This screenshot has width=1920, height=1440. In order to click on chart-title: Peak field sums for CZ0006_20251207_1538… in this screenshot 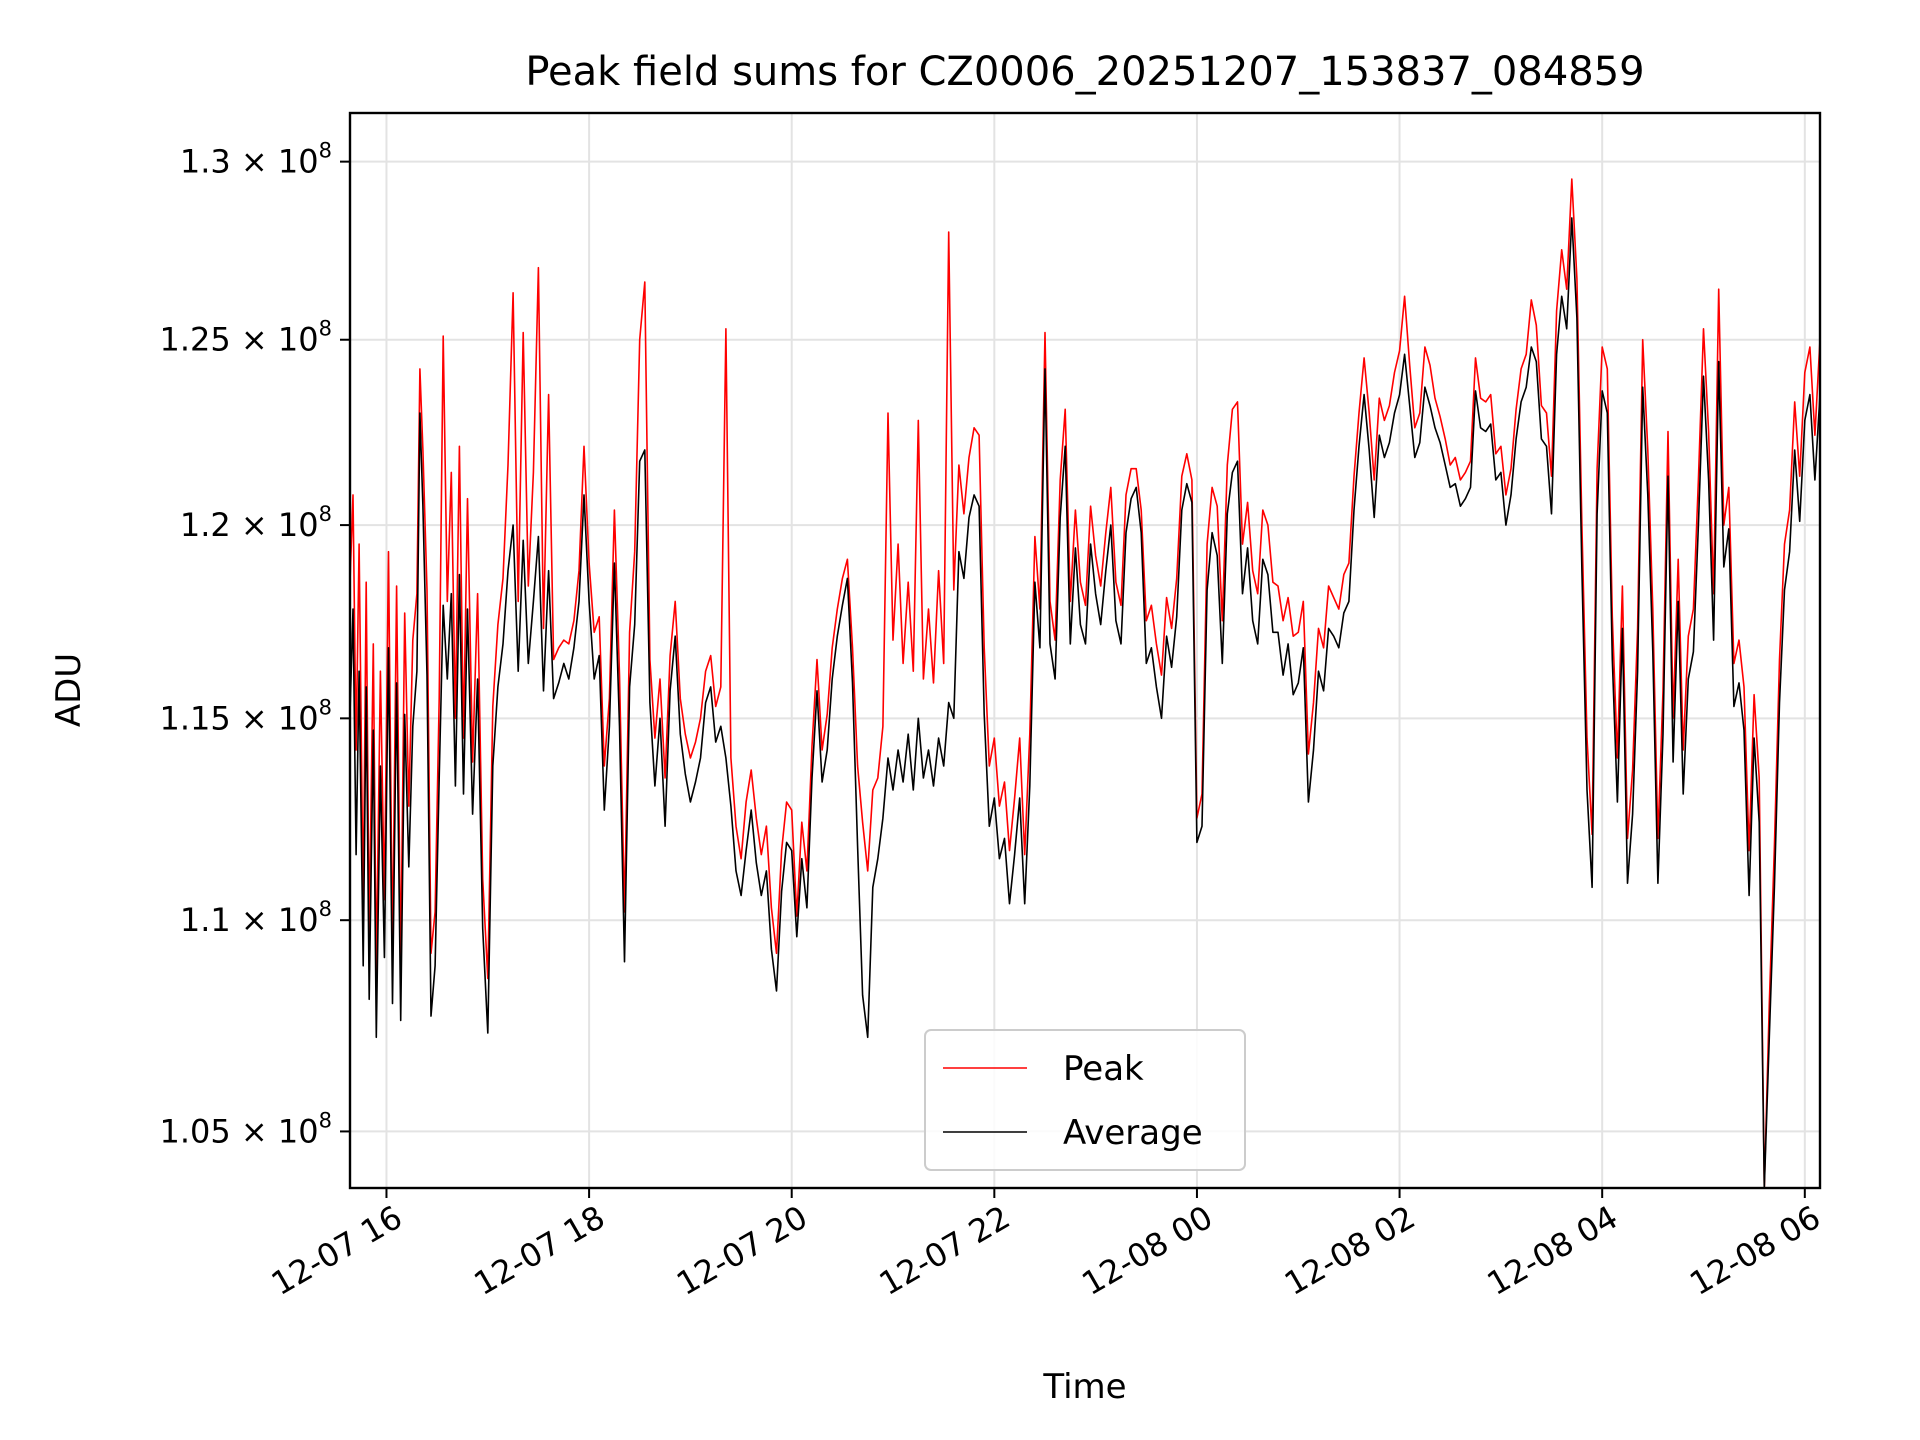, I will do `click(1084, 72)`.